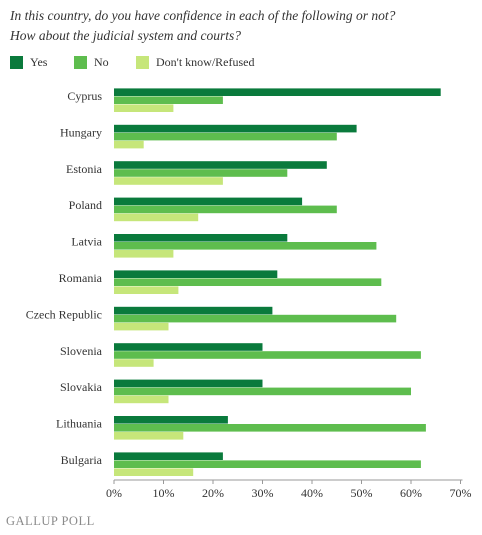  What do you see at coordinates (245, 246) in the screenshot?
I see `bar-latvia-no` at bounding box center [245, 246].